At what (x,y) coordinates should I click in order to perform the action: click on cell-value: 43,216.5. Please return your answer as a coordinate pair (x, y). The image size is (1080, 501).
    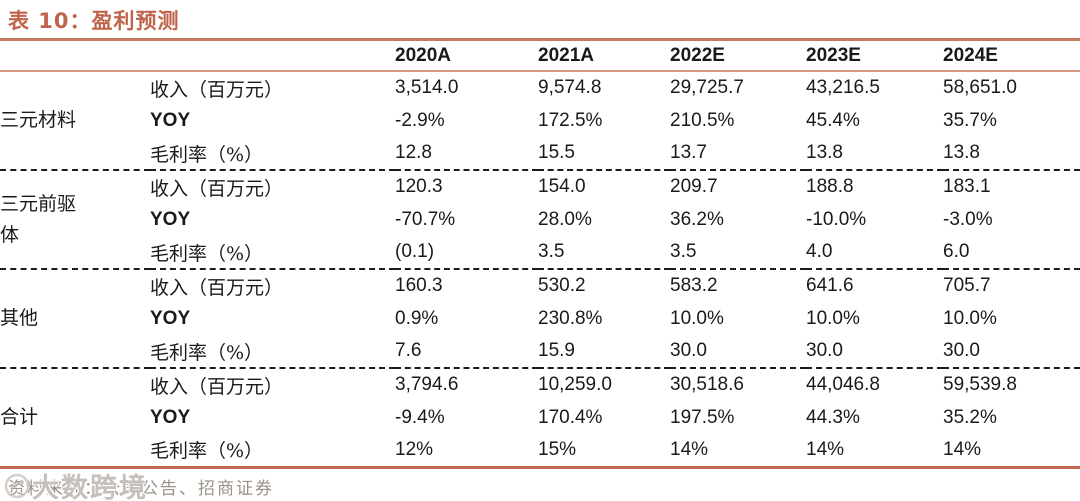
    Looking at the image, I should click on (843, 87).